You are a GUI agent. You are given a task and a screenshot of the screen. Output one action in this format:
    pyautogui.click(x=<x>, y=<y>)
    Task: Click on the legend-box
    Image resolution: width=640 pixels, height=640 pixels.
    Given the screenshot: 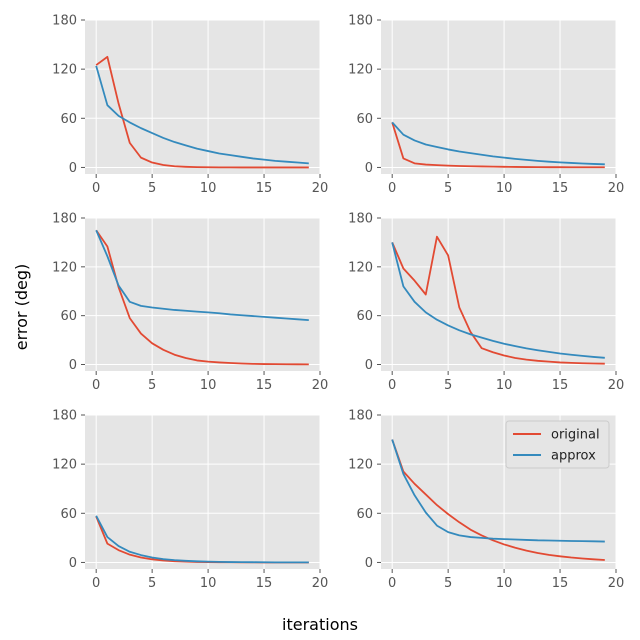 What is the action you would take?
    pyautogui.click(x=557, y=444)
    